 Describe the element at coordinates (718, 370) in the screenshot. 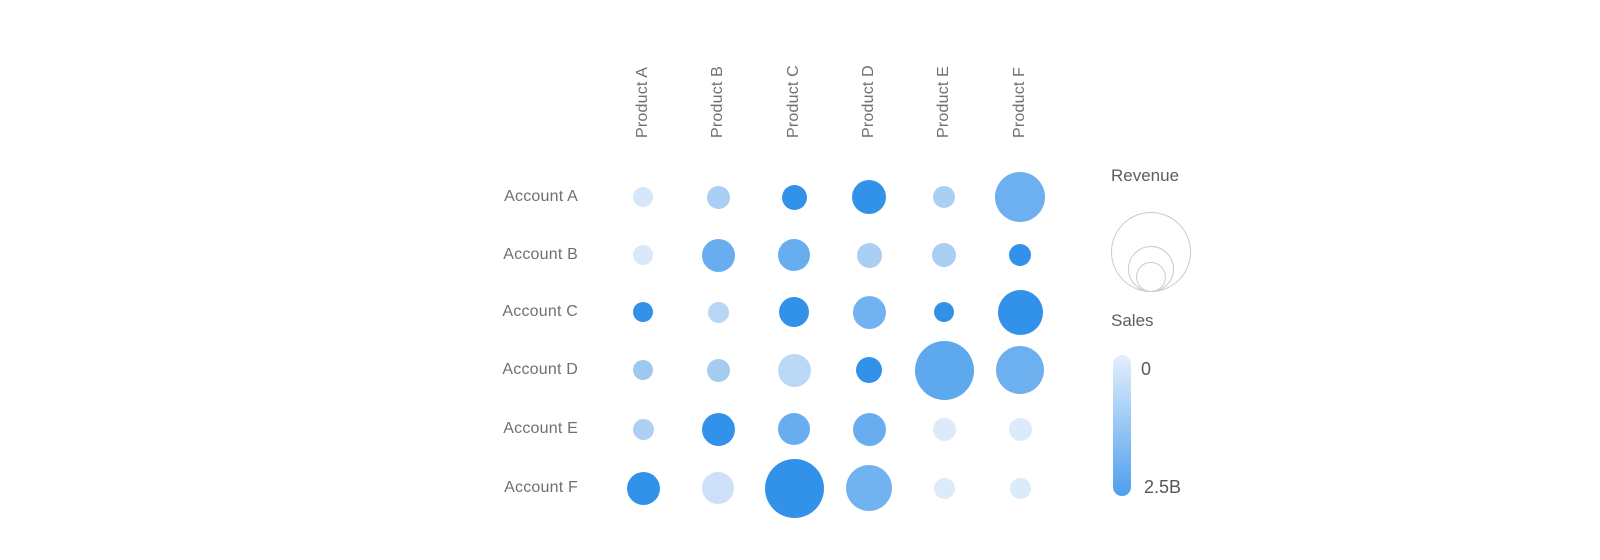

I see `bubble-account-d-product-b` at that location.